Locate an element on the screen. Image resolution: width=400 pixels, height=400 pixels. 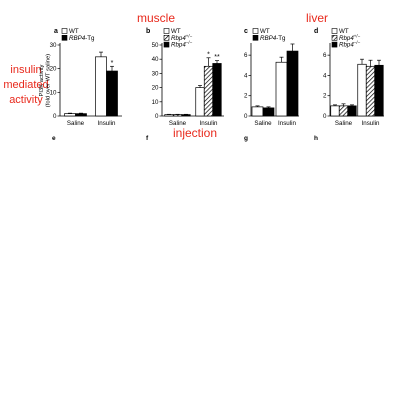
muscle-annotation: muscle is located at coordinates (156, 18).